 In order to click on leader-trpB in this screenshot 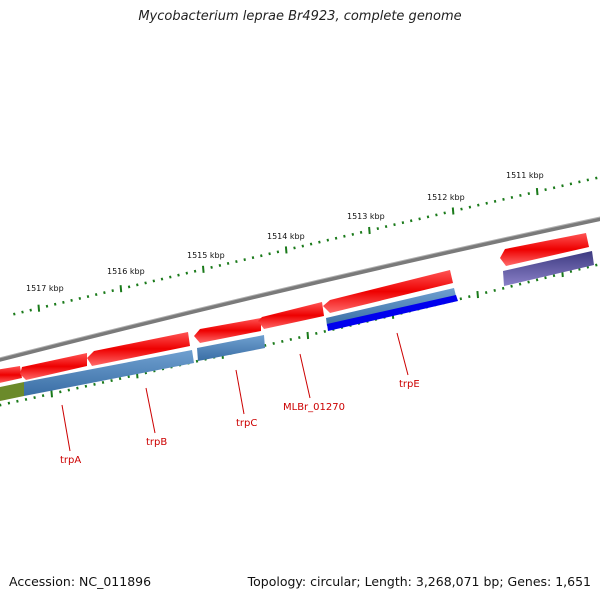, I will do `click(150, 410)`.